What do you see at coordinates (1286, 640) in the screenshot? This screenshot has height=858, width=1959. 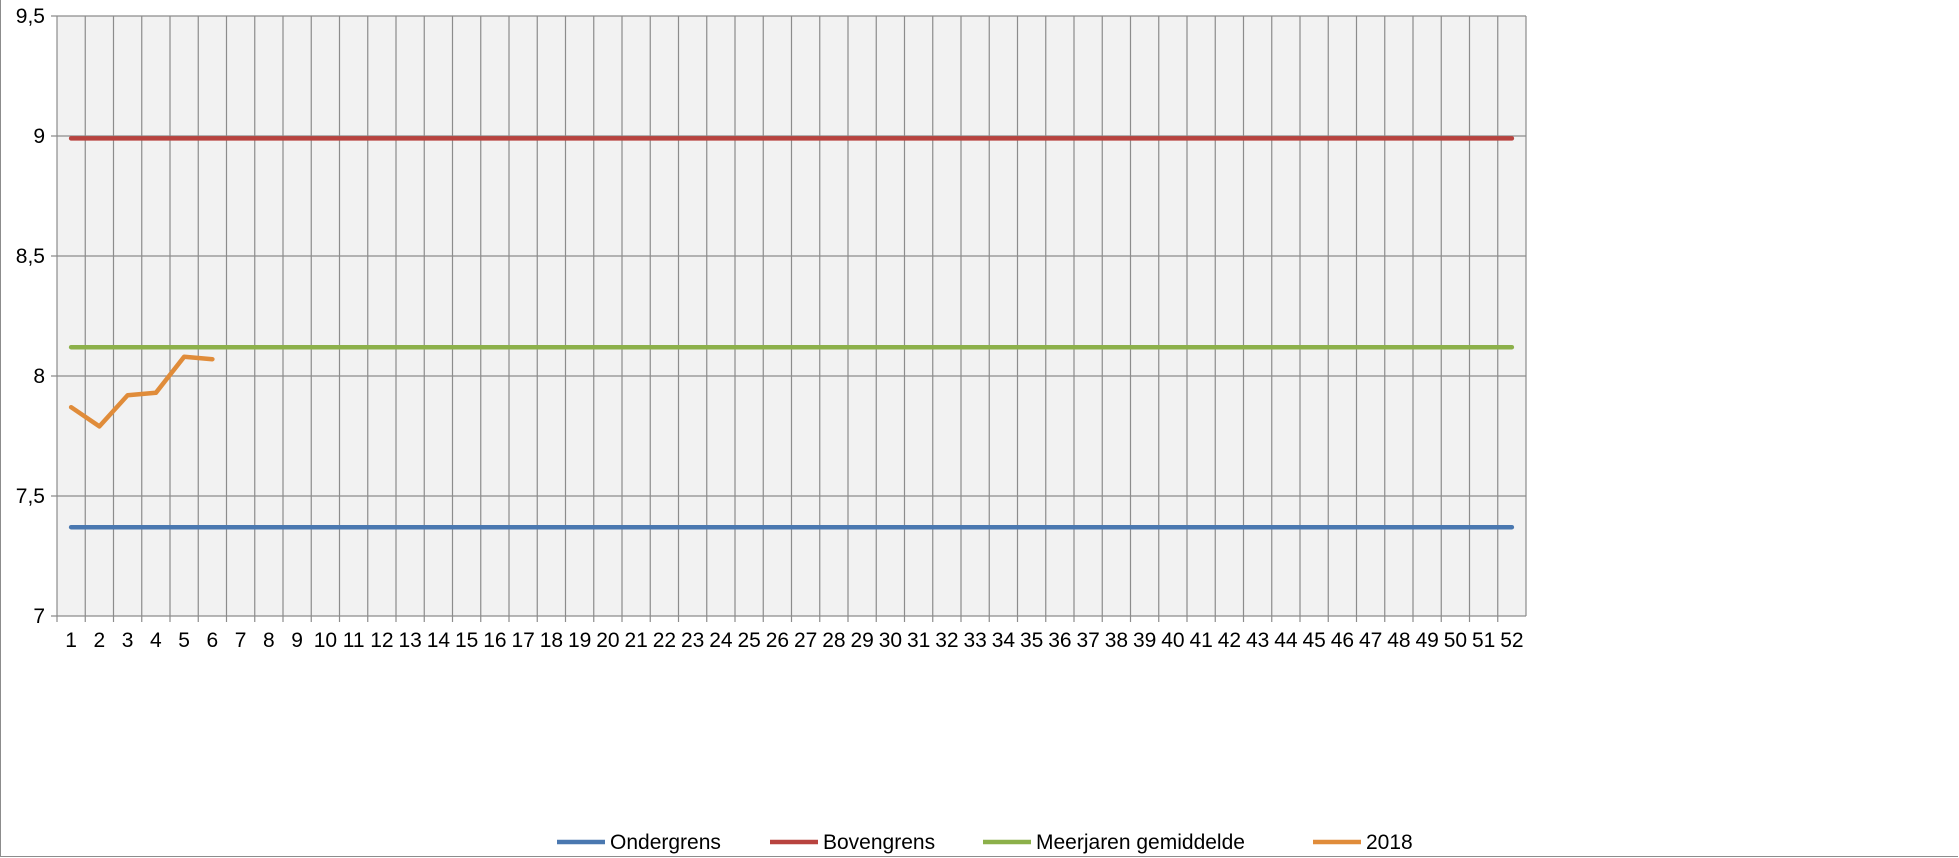 I see `x-tick-label: 44` at bounding box center [1286, 640].